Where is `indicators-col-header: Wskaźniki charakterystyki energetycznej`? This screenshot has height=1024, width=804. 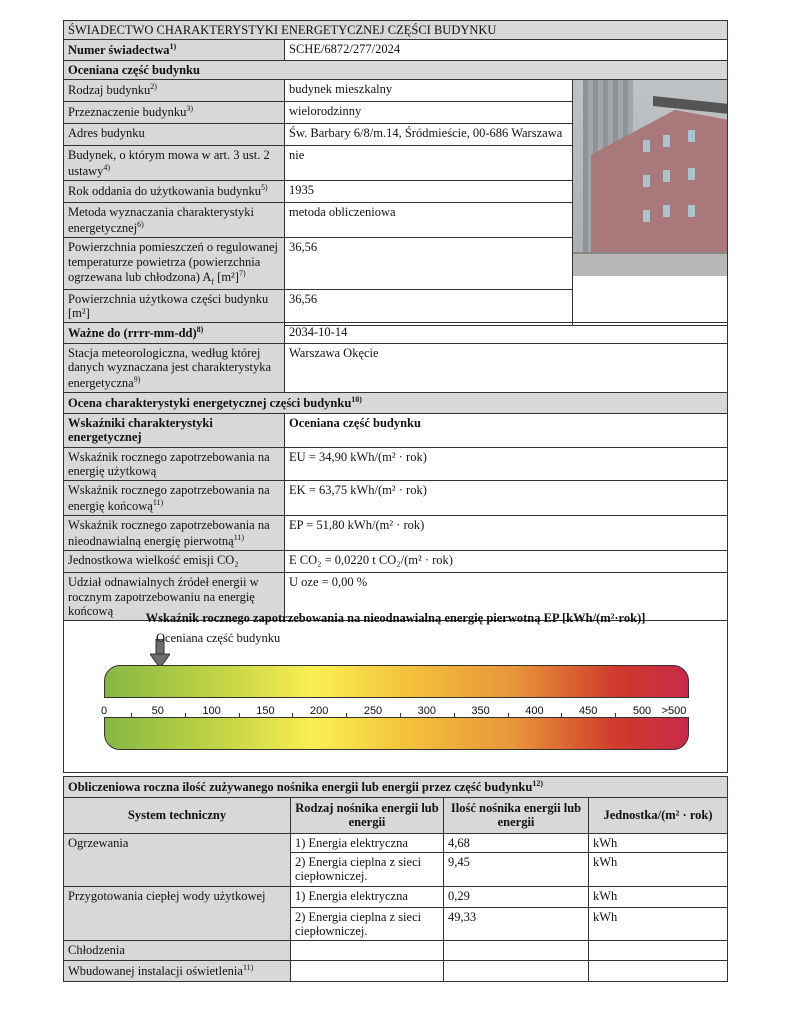 indicators-col-header: Wskaźniki charakterystyki energetycznej is located at coordinates (174, 430).